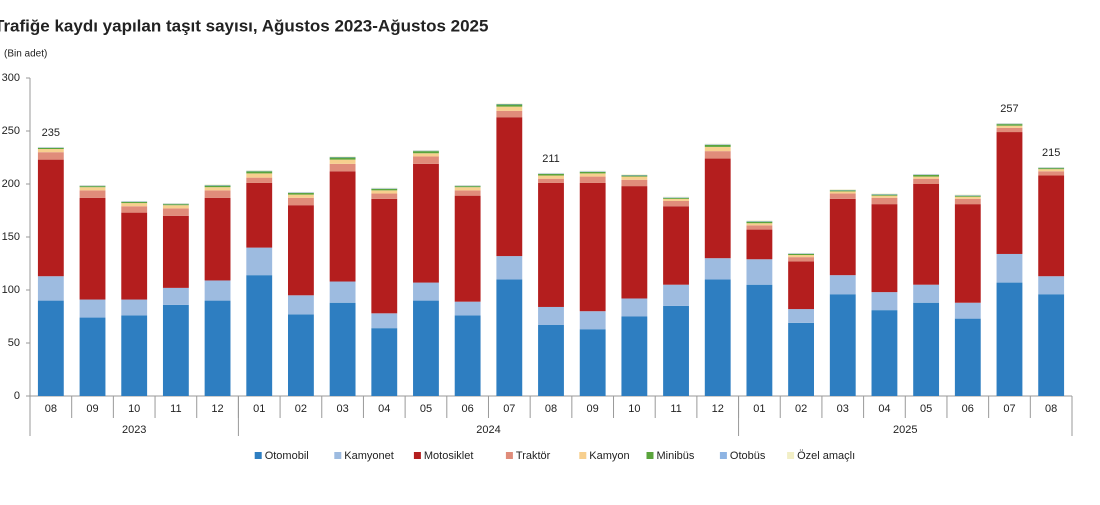 The height and width of the screenshot is (505, 1100). What do you see at coordinates (449, 456) in the screenshot?
I see `legend-label: Motosiklet` at bounding box center [449, 456].